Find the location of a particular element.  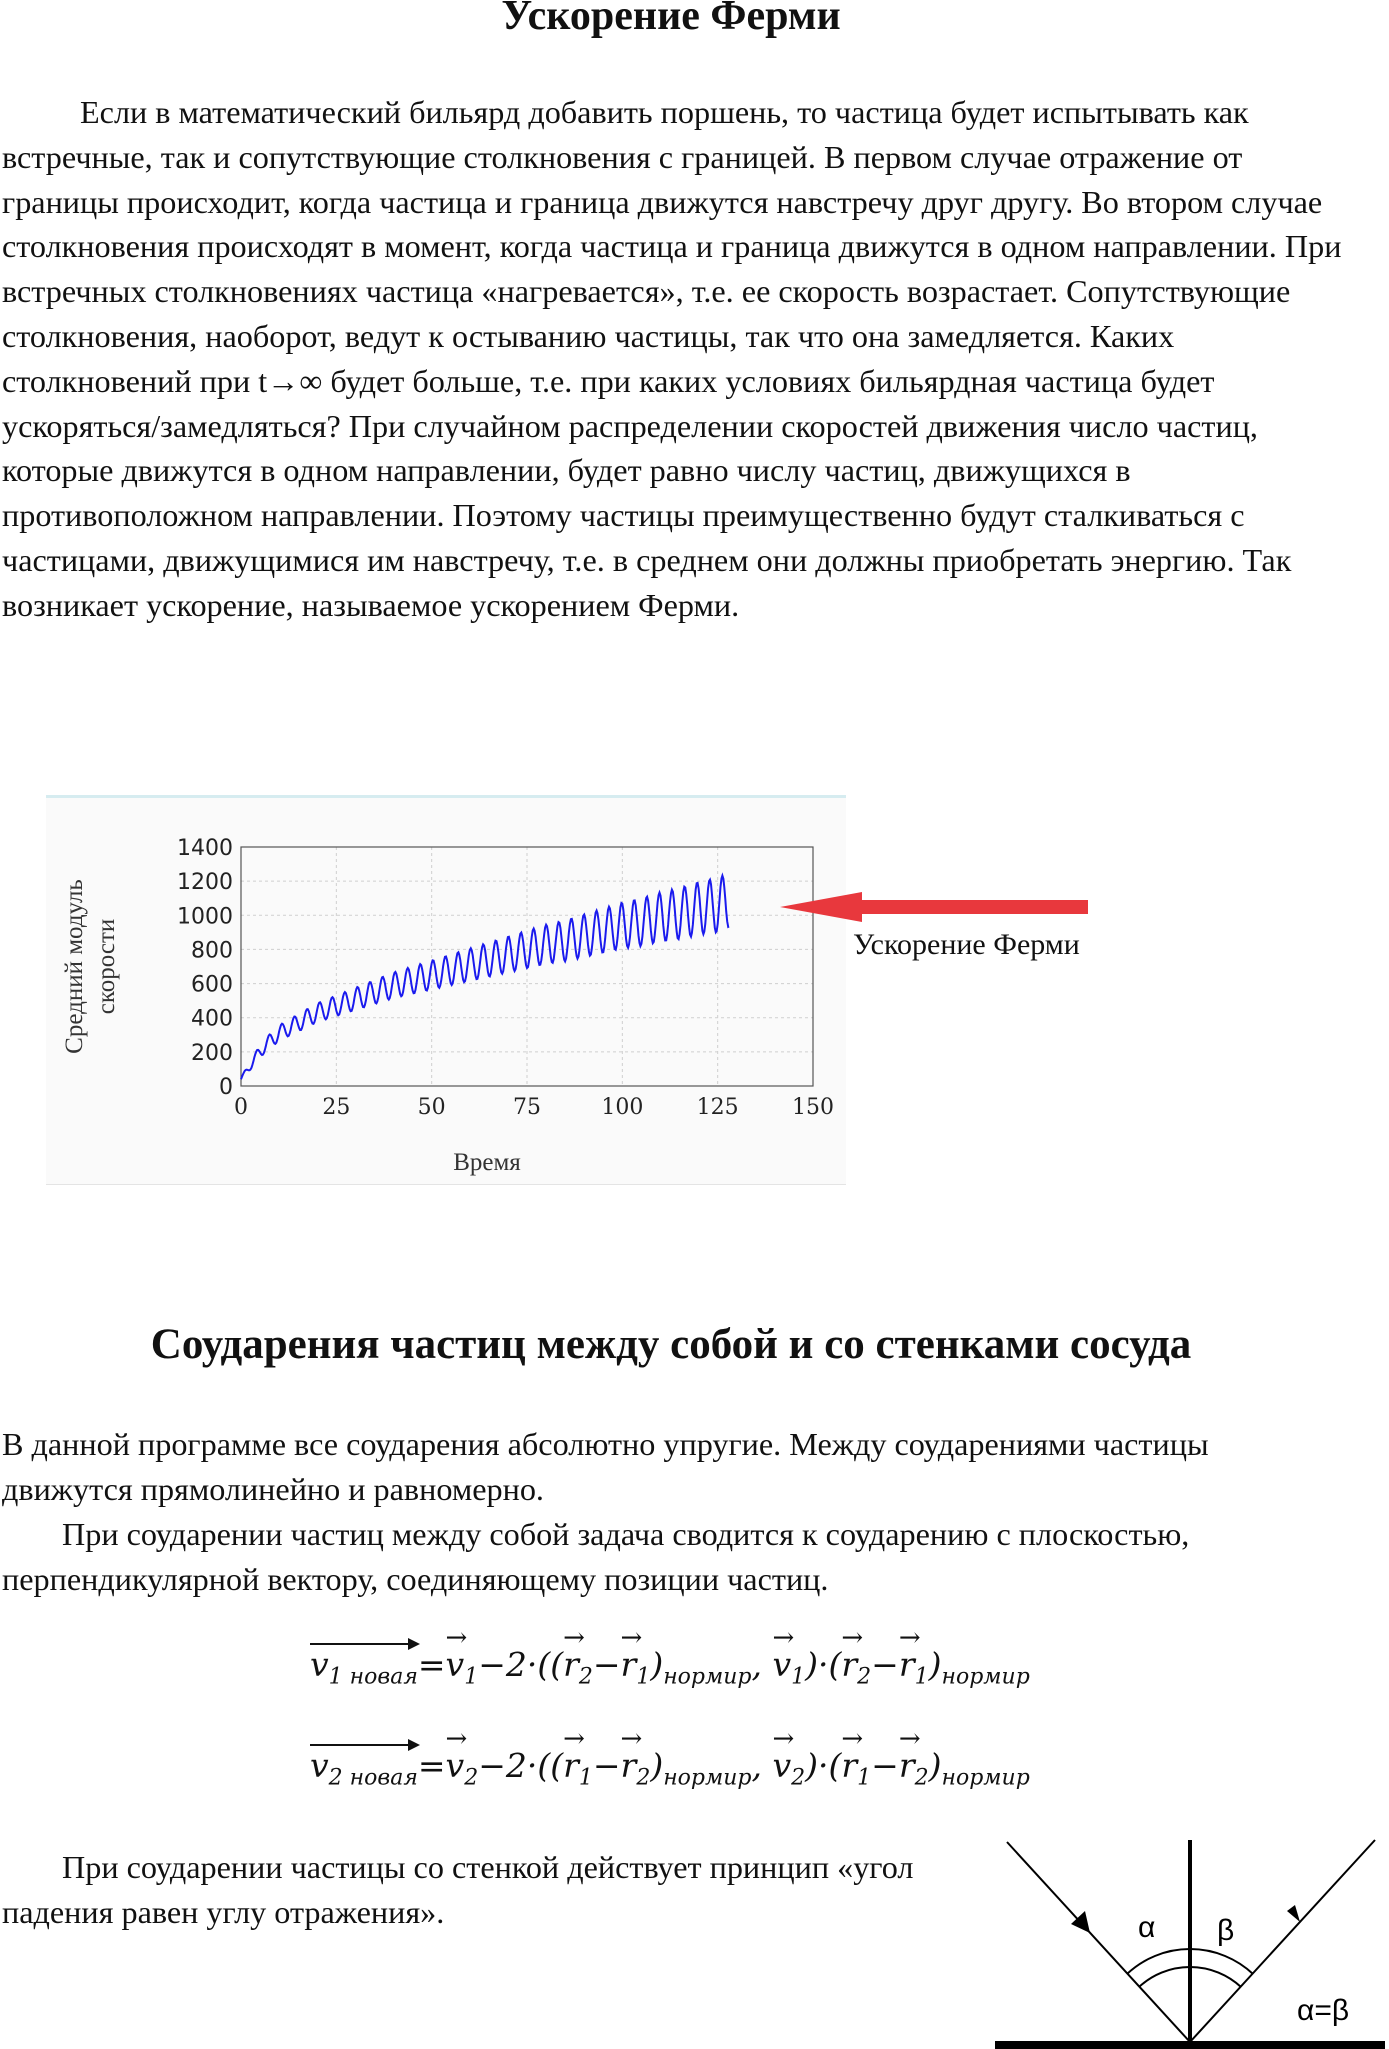

f2-sub-new: новая is located at coordinates (383, 1778).